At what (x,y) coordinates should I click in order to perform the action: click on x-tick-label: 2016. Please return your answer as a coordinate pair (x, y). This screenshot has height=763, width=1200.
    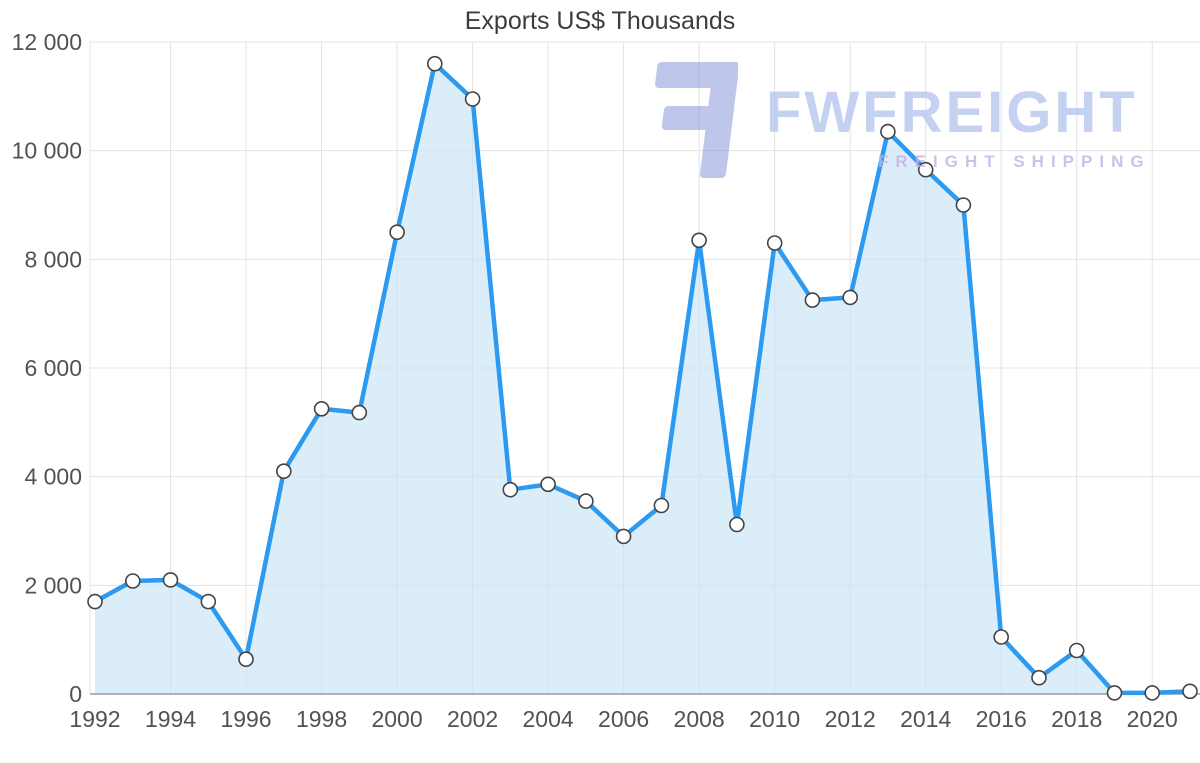
    Looking at the image, I should click on (1001, 719).